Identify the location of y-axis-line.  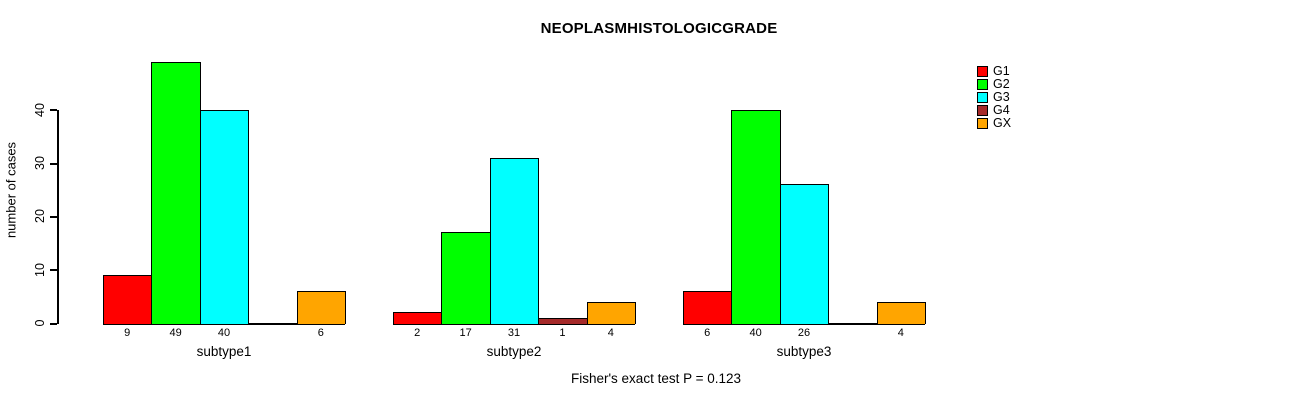
(58, 217).